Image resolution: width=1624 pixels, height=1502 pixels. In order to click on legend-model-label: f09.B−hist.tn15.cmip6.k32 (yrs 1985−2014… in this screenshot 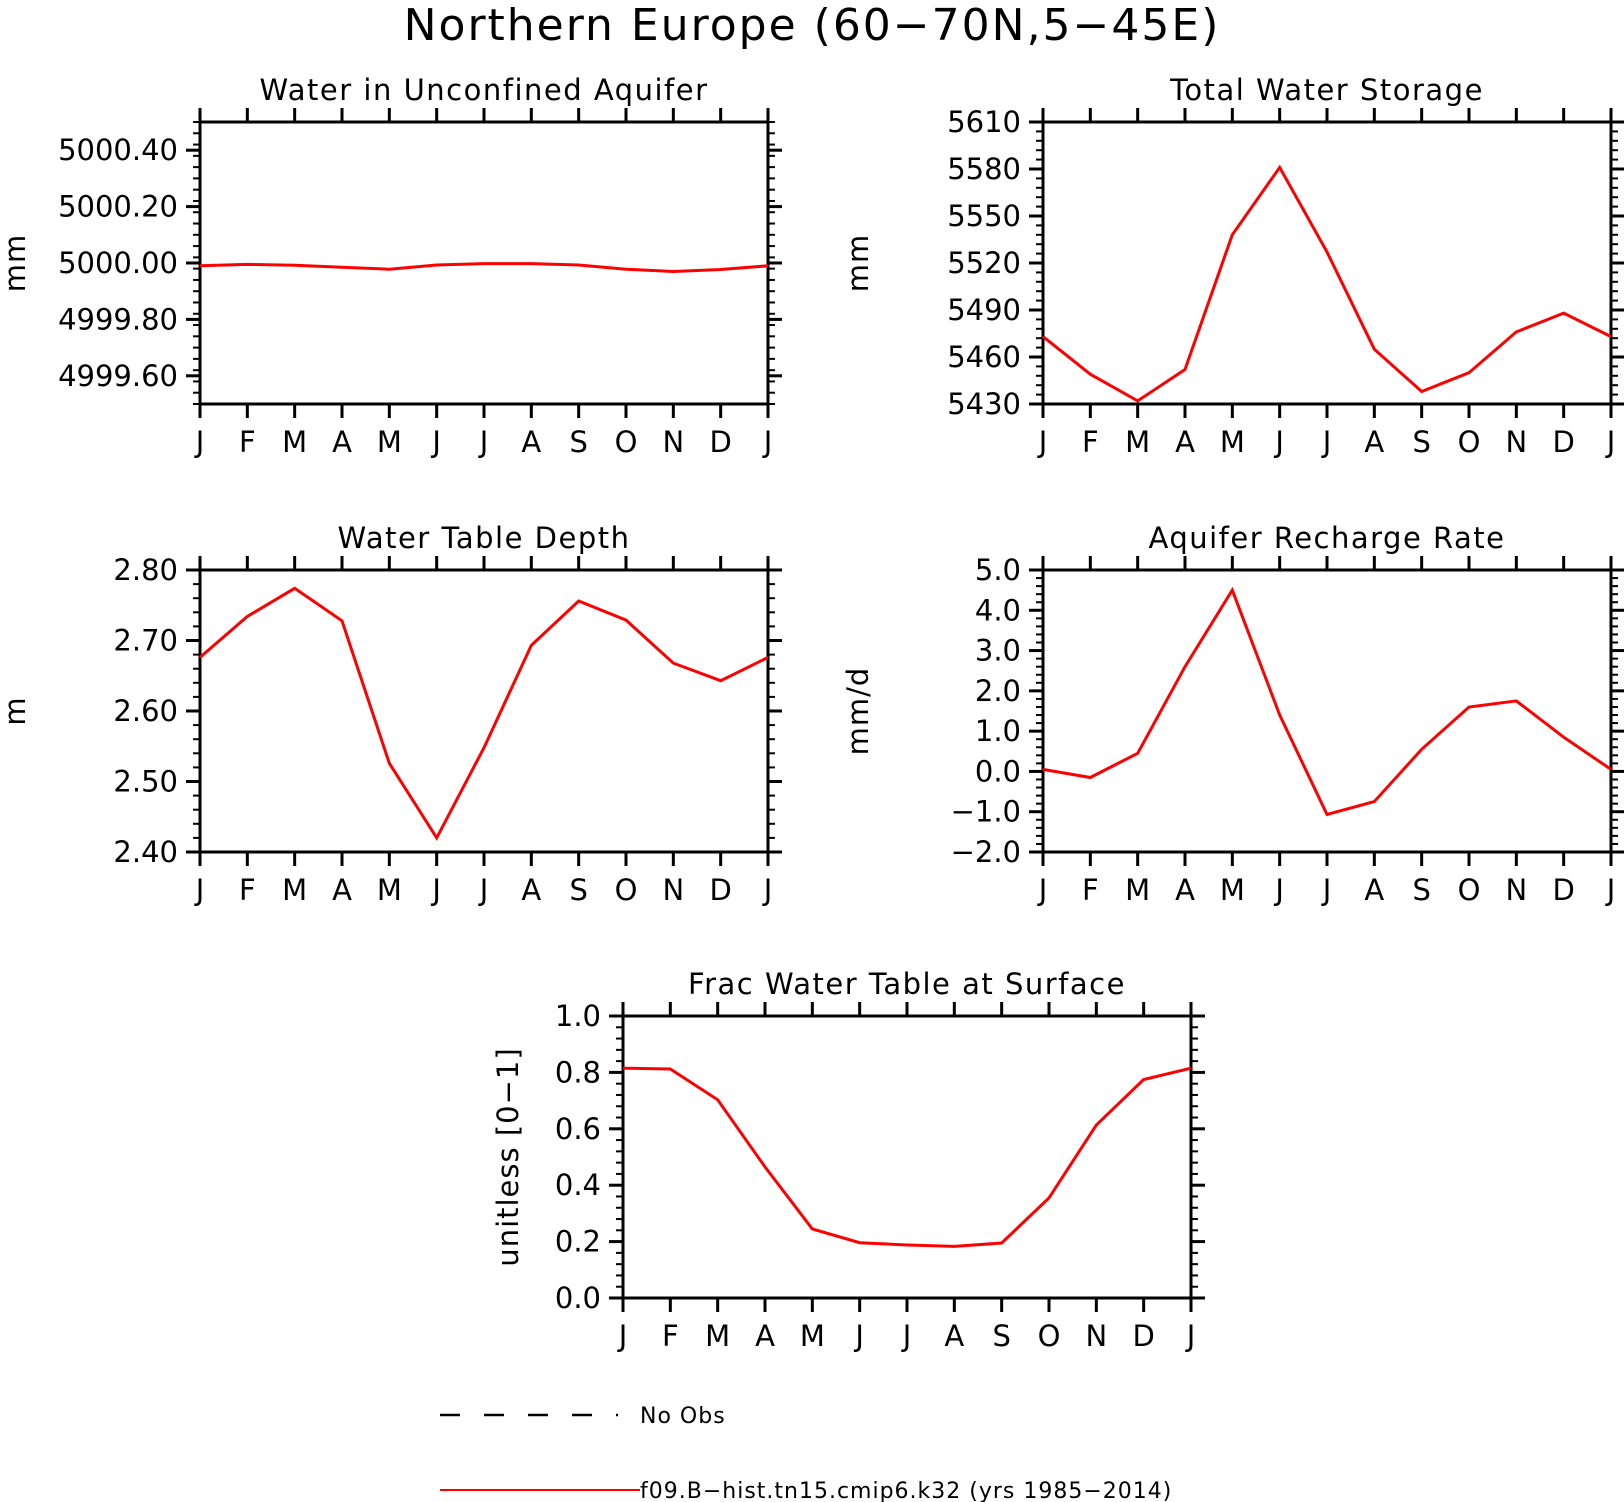, I will do `click(906, 1490)`.